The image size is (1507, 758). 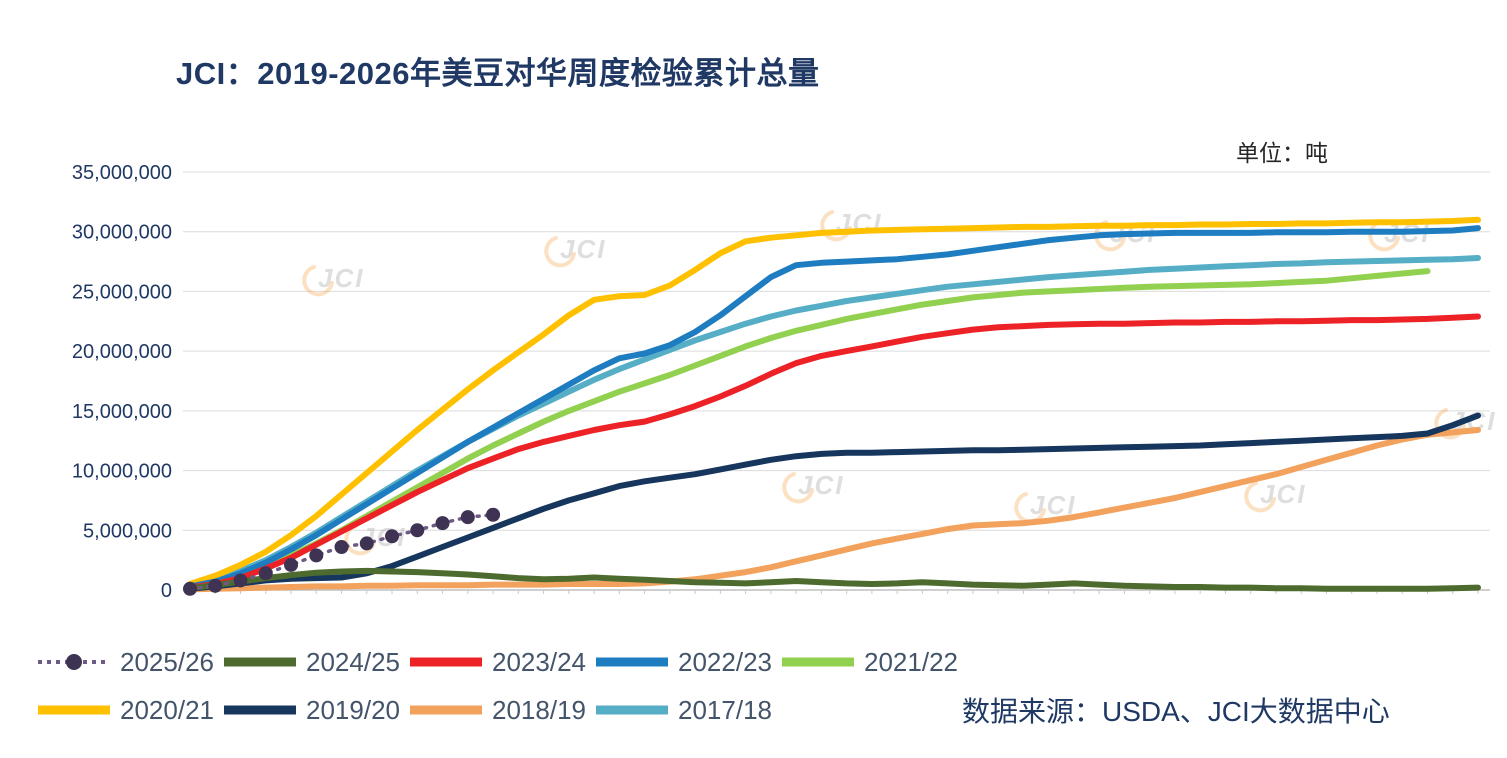 What do you see at coordinates (127, 531) in the screenshot?
I see `y-axis-tick-label: 5,000,000` at bounding box center [127, 531].